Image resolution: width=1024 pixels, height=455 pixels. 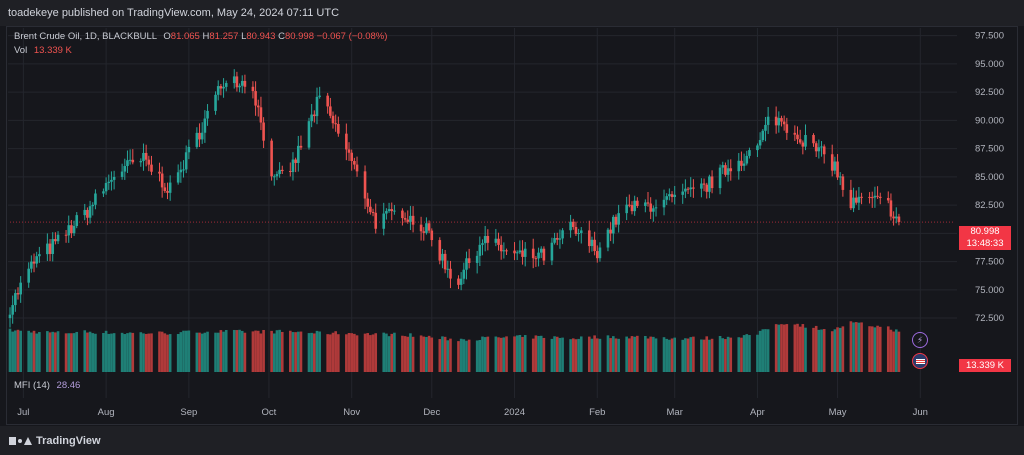 I want to click on volume-legend: Vol 13.339 K, so click(x=43, y=50).